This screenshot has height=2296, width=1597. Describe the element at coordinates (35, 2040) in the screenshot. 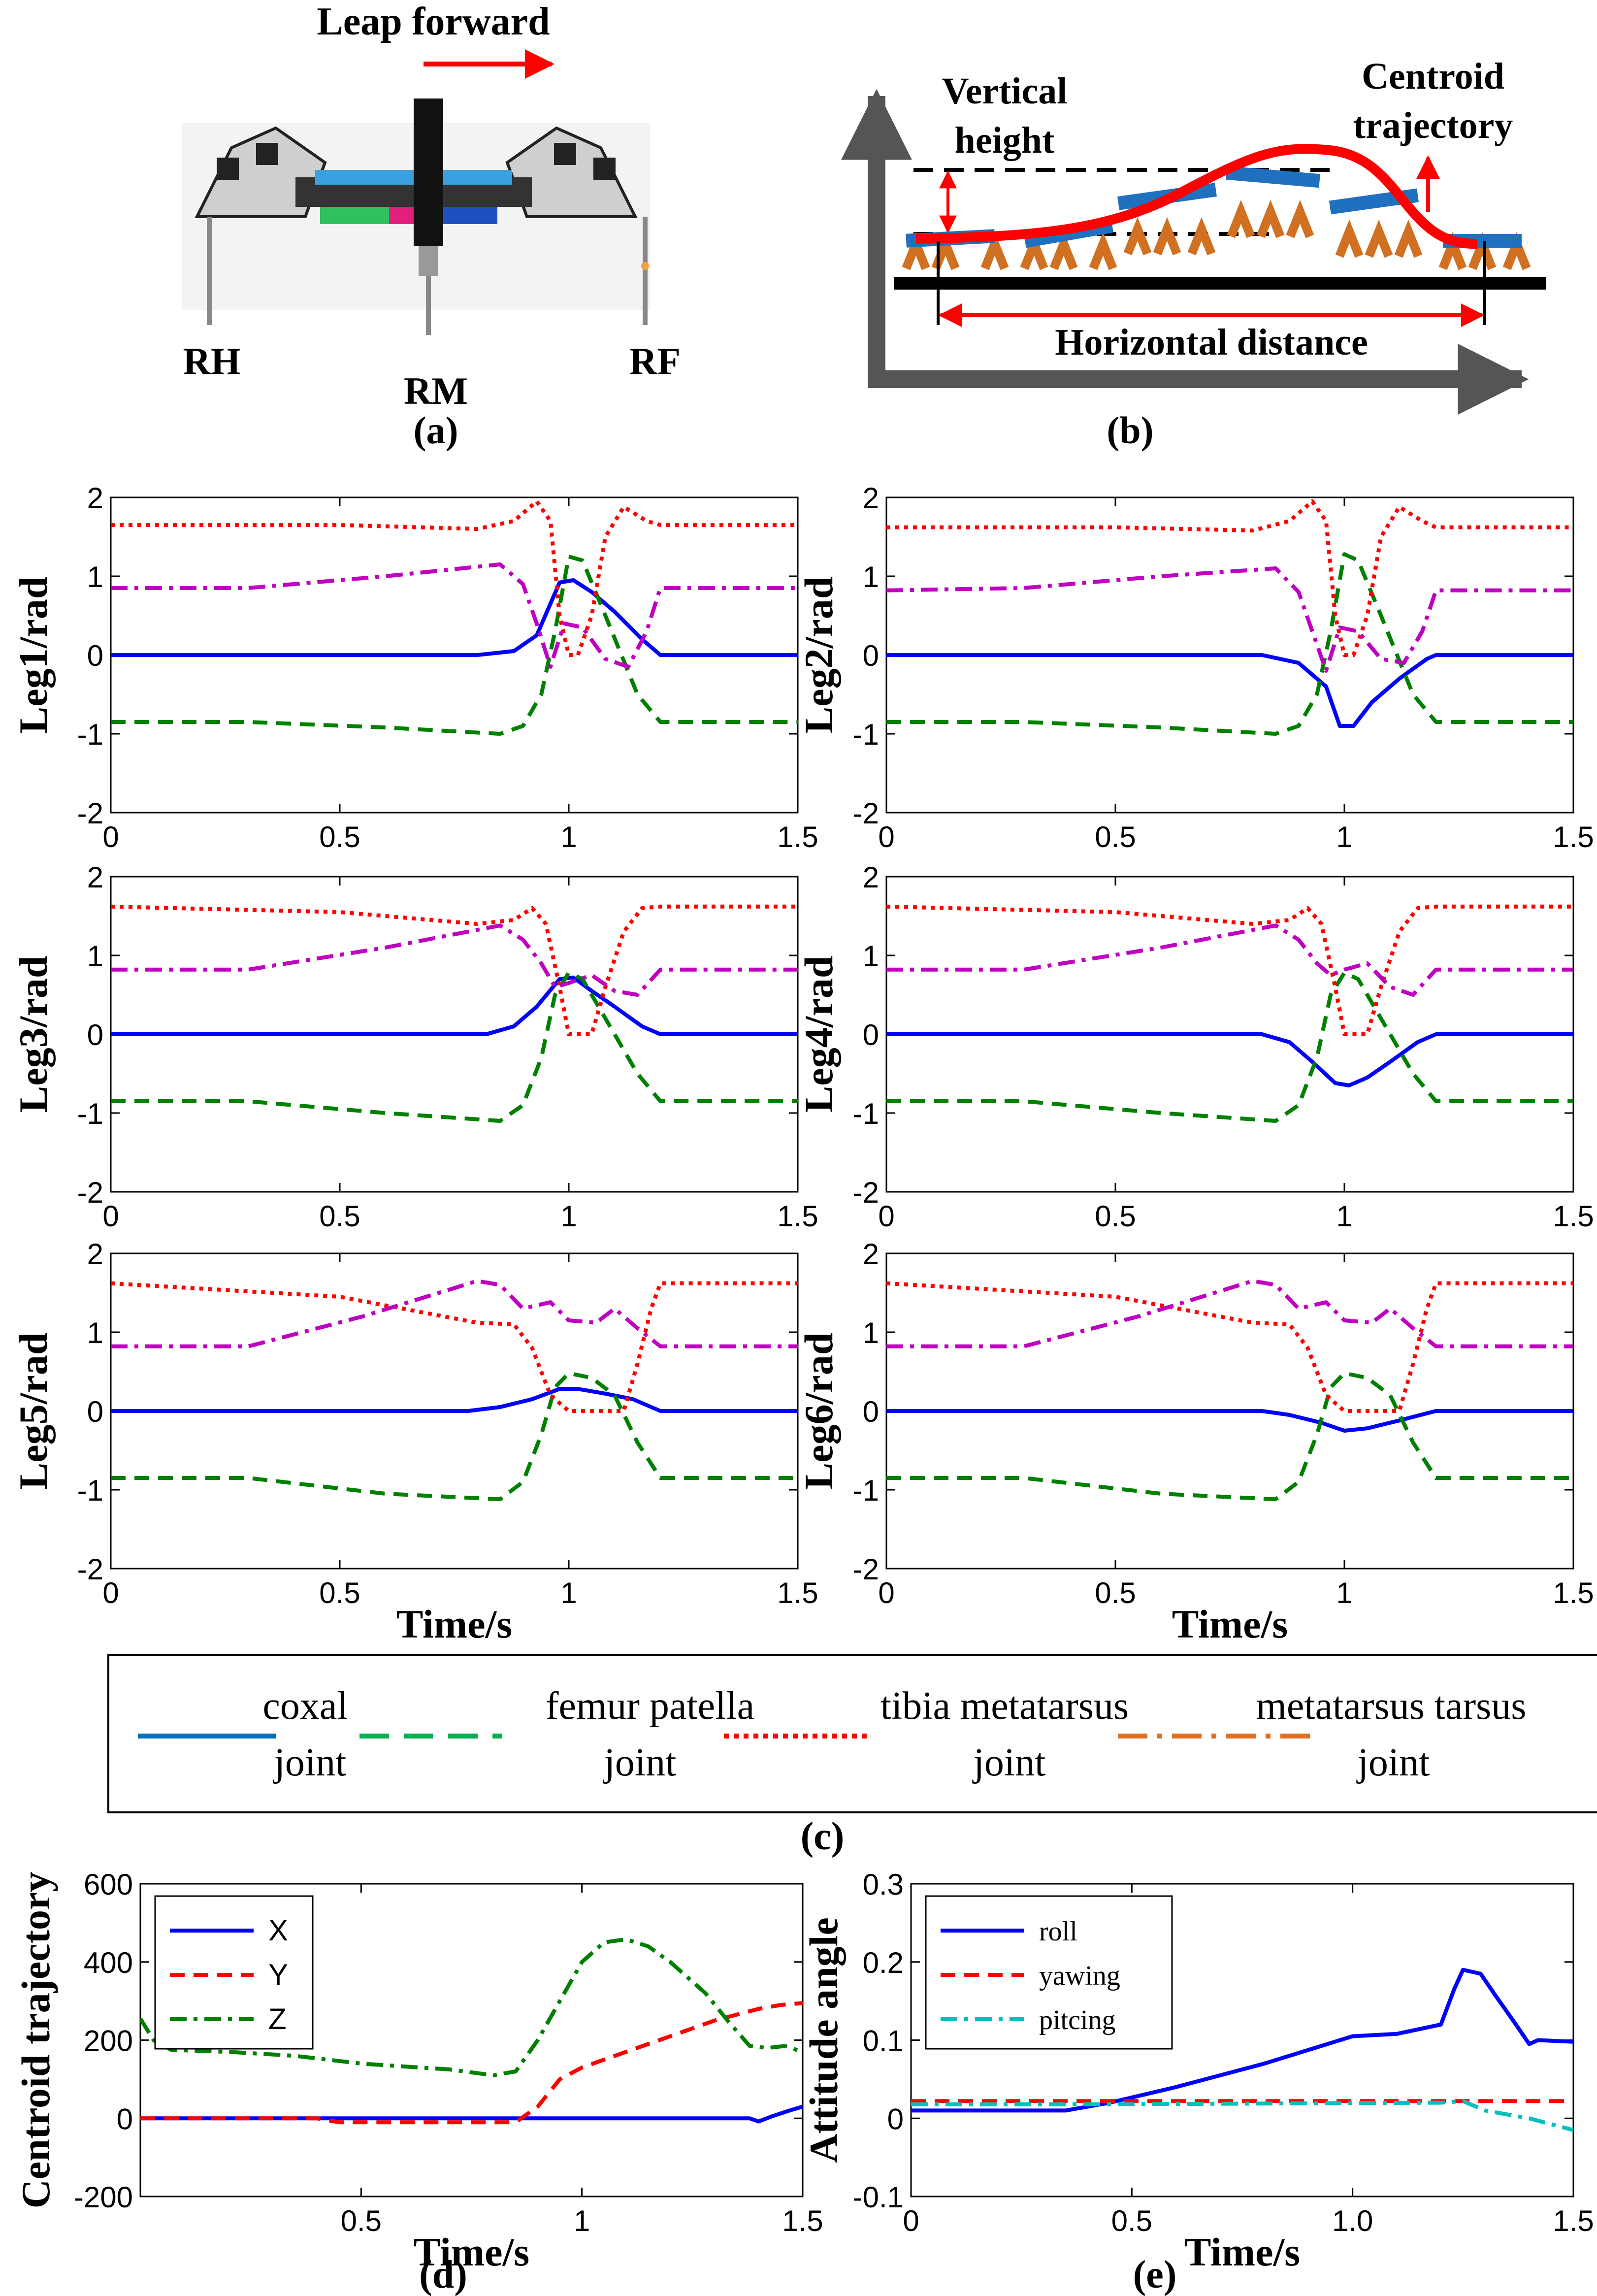

I see `y-axis-label: Centroid trajectory` at that location.